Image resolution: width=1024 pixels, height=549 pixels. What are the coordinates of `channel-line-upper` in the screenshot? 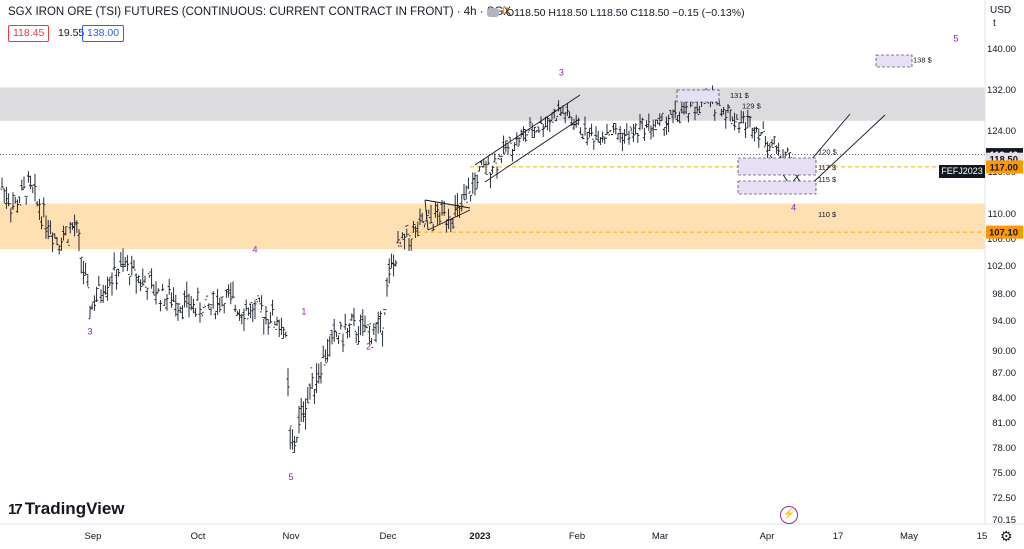 It's located at (527, 130).